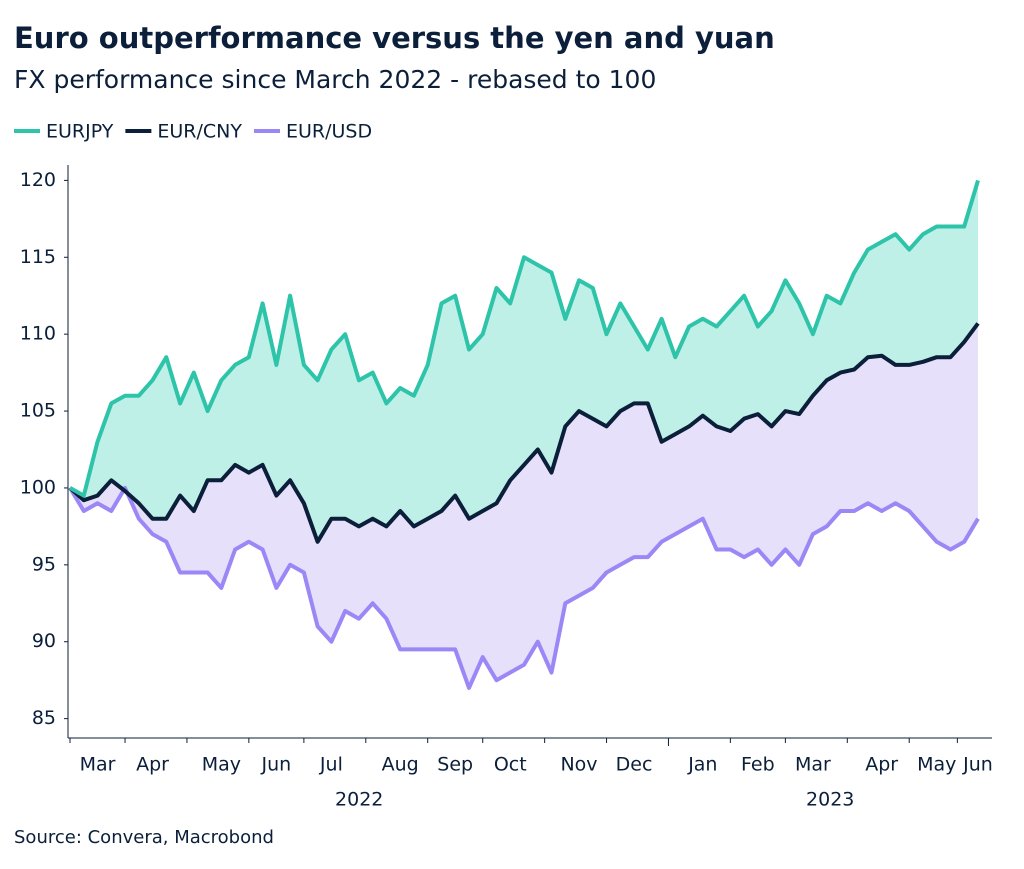 The height and width of the screenshot is (869, 1024). I want to click on y-tick-label: 120, so click(38, 180).